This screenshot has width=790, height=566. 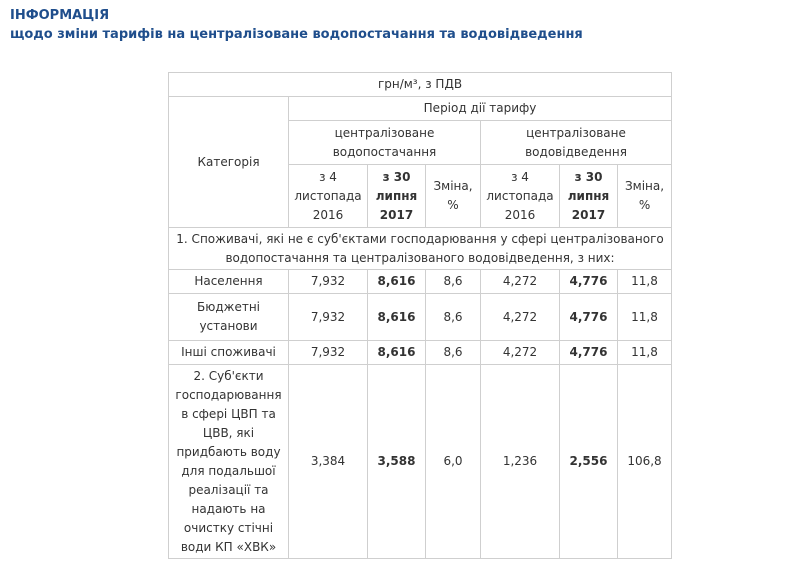 What do you see at coordinates (228, 317) in the screenshot?
I see `row-category: Бюджетні установи` at bounding box center [228, 317].